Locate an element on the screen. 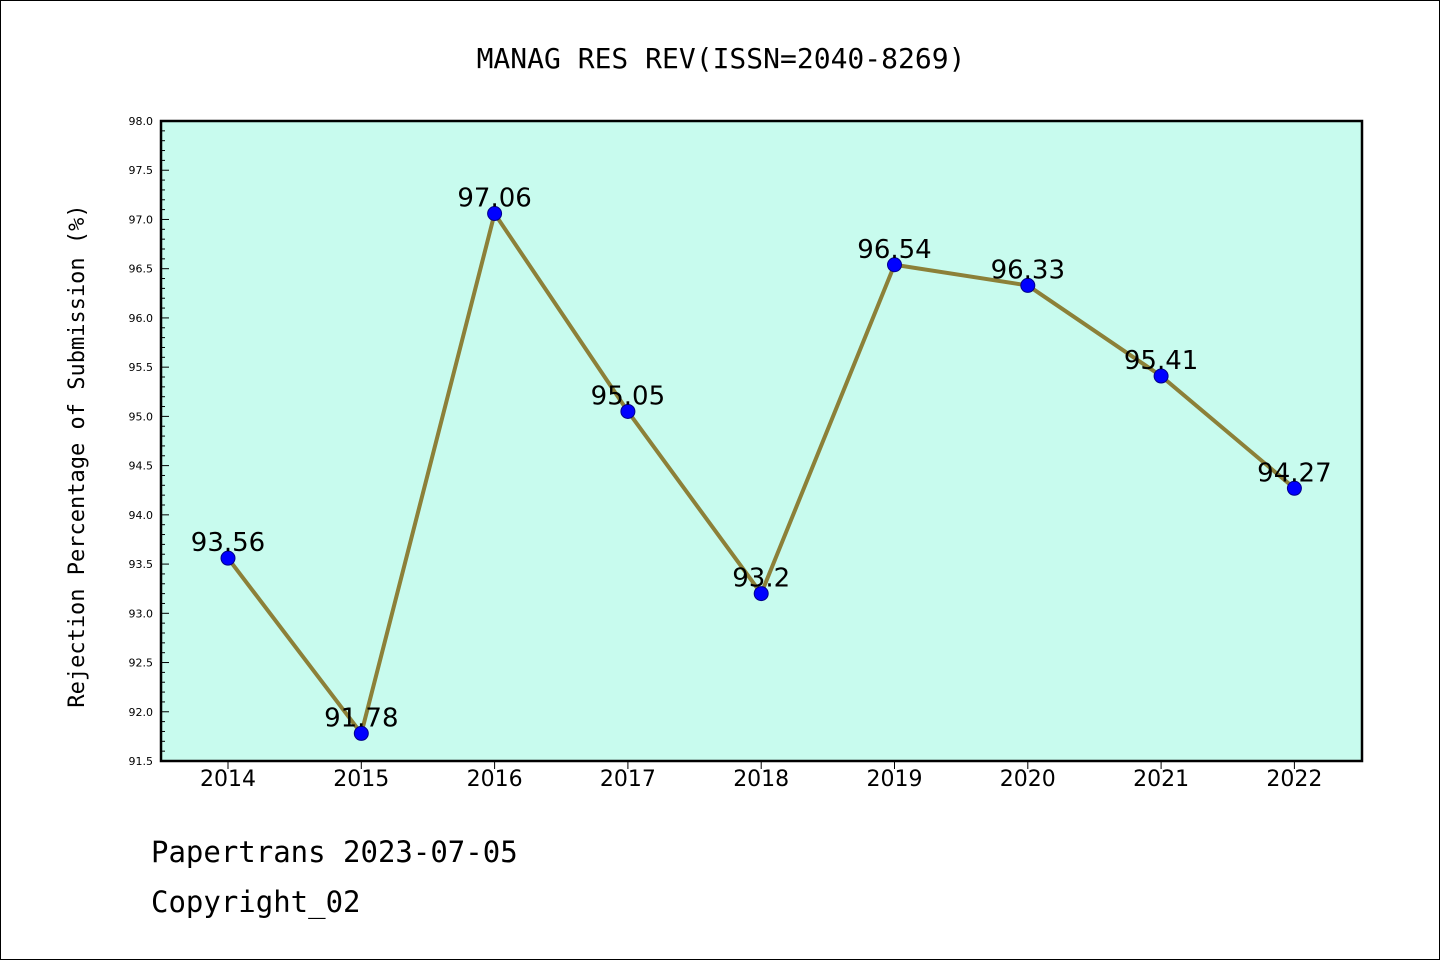  y-tick-label: 97.5 is located at coordinates (141, 170).